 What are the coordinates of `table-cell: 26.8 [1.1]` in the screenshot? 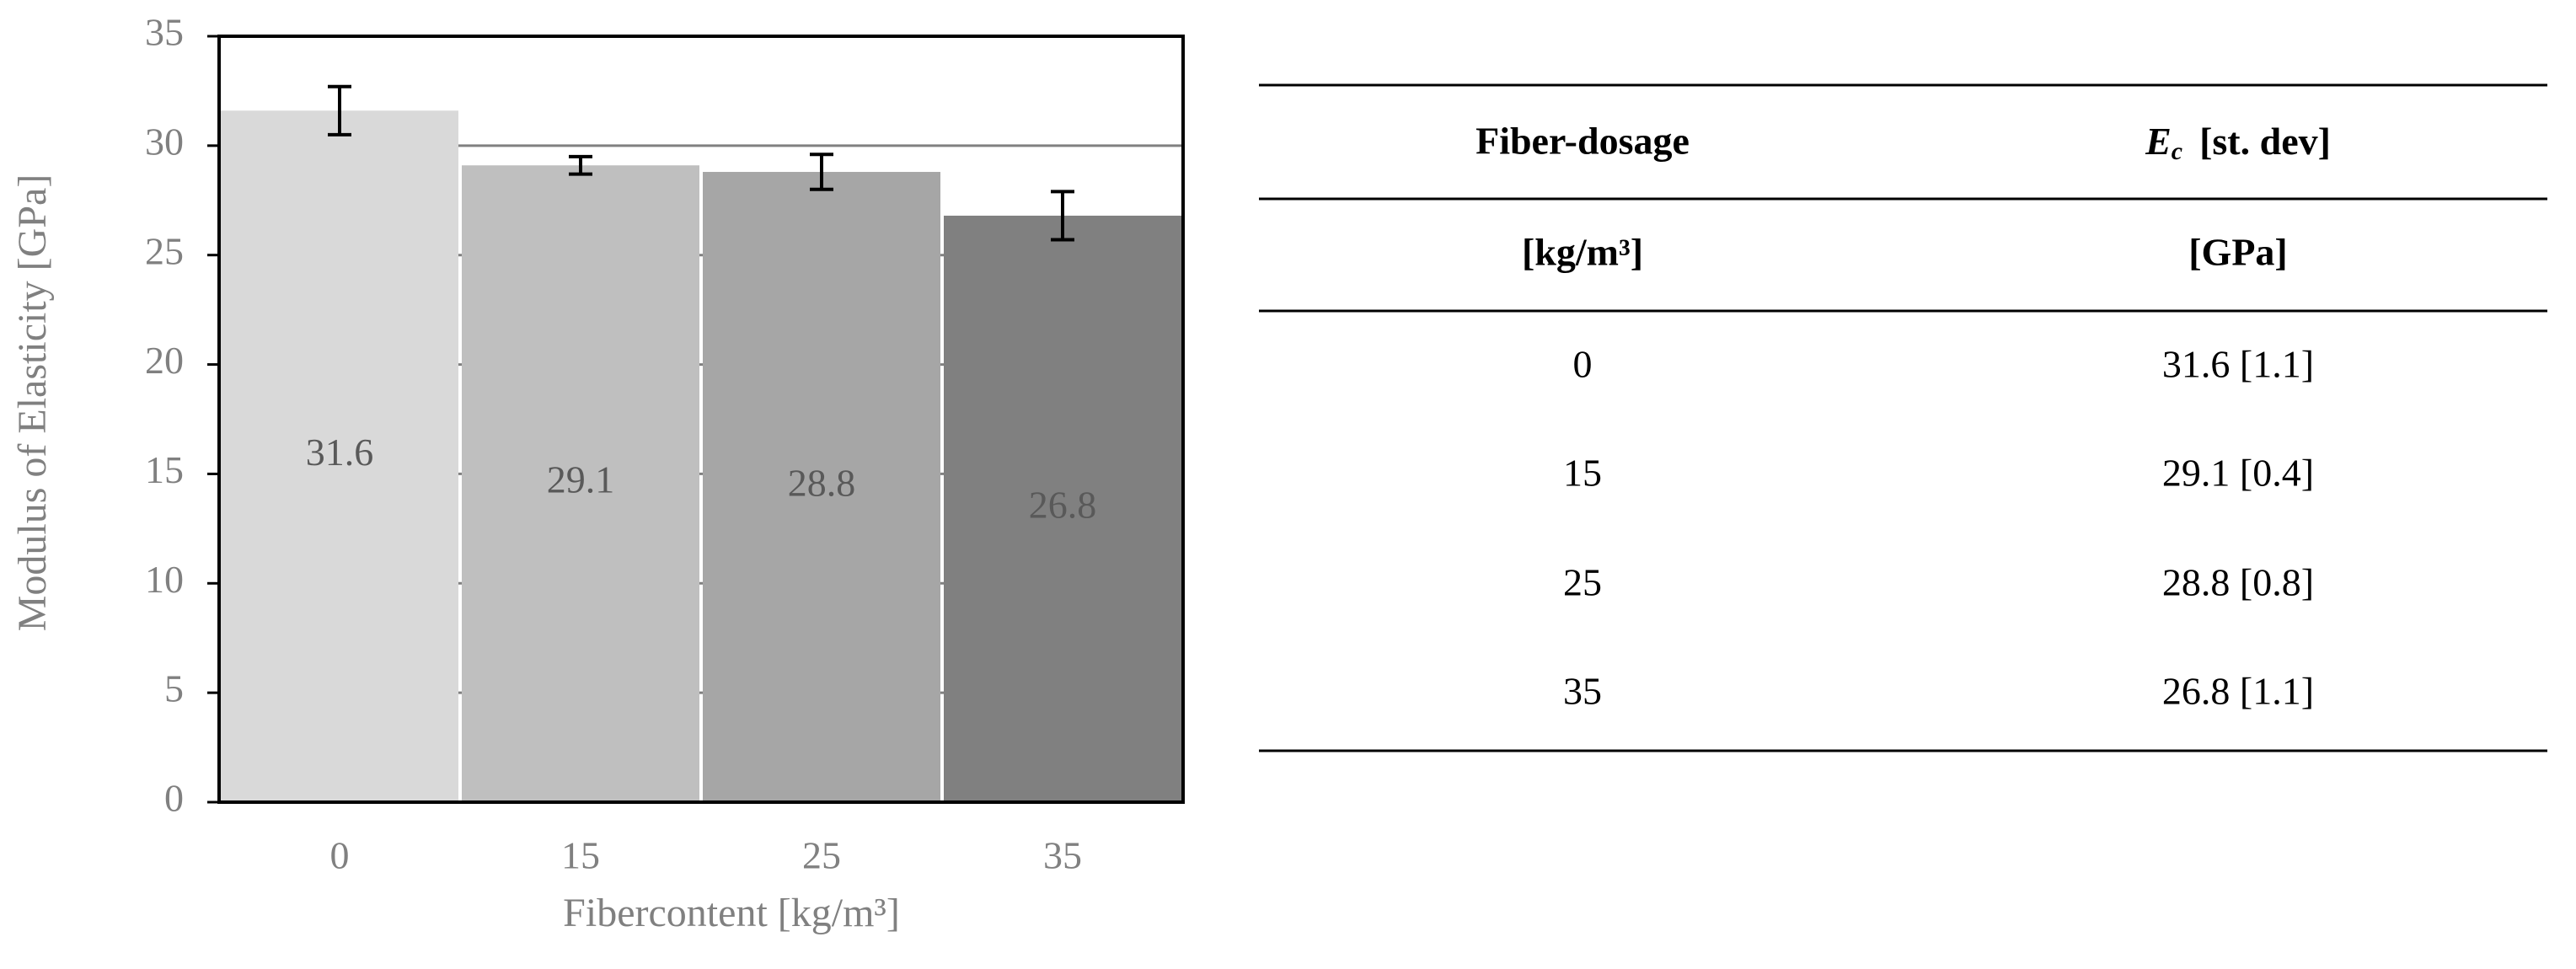 It's located at (2238, 691).